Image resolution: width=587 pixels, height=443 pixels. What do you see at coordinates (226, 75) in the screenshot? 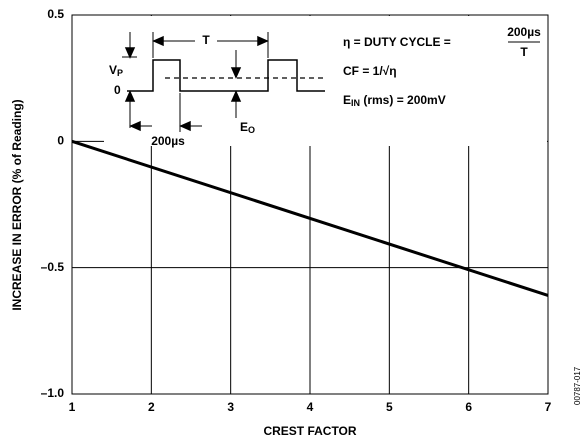
I see `waveform` at bounding box center [226, 75].